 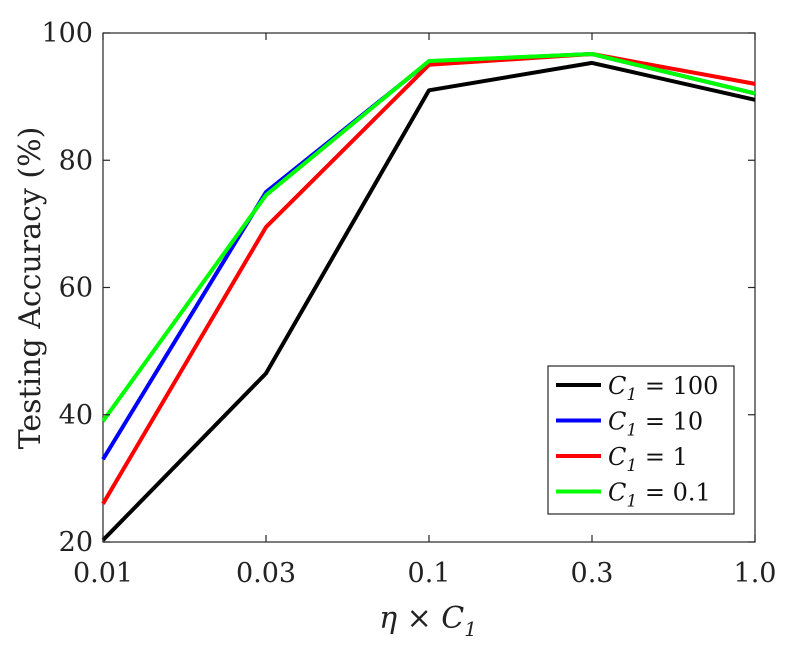 I want to click on legend-label-4: C1 = 0.1, so click(x=659, y=495).